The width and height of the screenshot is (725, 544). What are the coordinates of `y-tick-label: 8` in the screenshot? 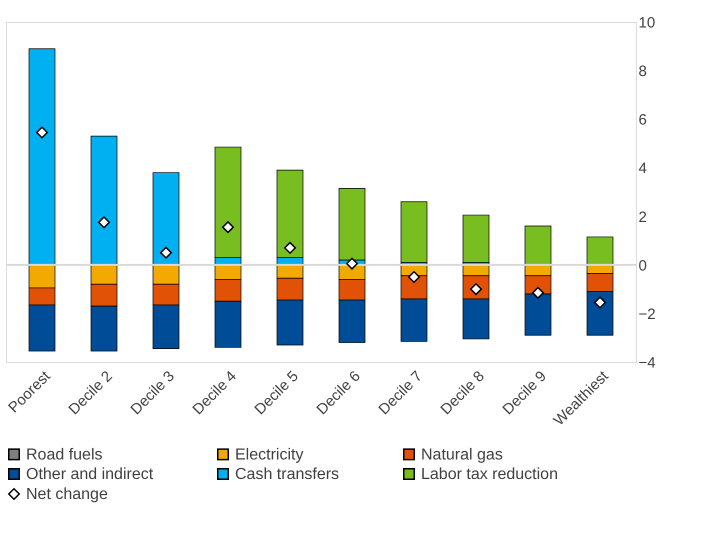 It's located at (642, 71).